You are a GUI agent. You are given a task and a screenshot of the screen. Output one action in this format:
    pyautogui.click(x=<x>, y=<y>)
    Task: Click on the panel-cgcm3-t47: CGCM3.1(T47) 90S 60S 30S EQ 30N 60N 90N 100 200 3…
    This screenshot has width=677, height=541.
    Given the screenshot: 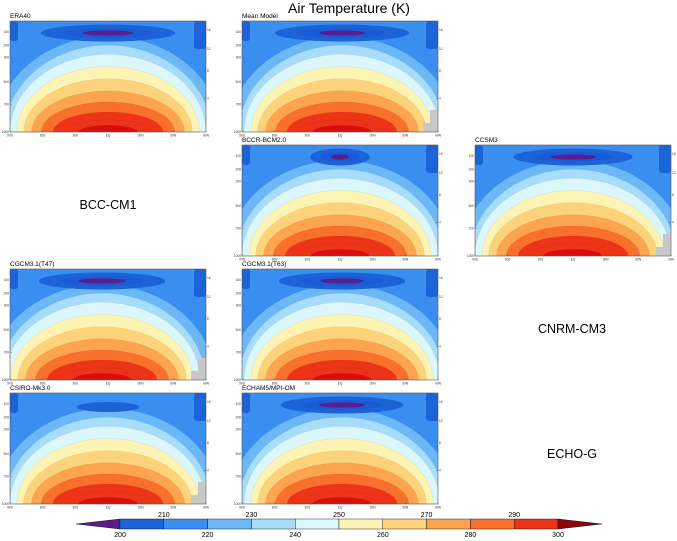 What is the action you would take?
    pyautogui.click(x=106, y=323)
    